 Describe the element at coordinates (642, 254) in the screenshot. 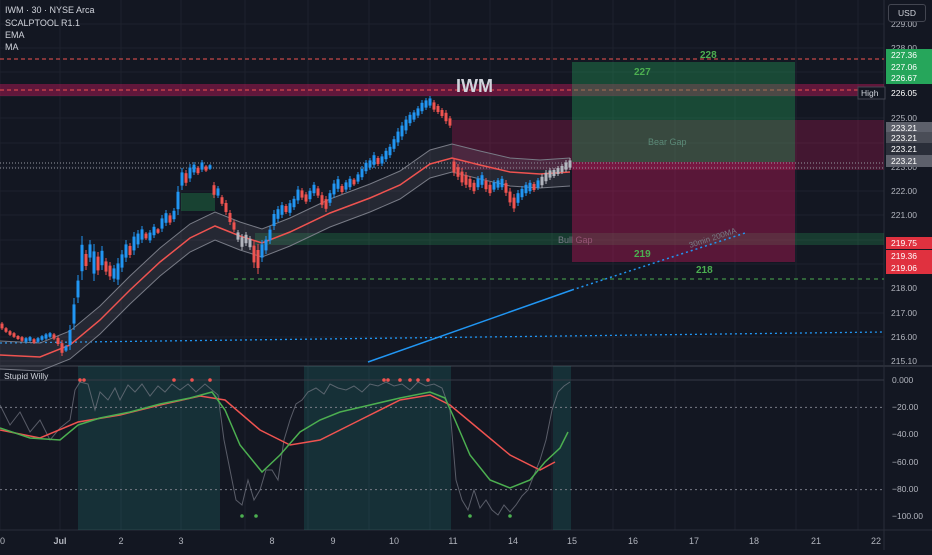

I see `level-219-label: 219` at that location.